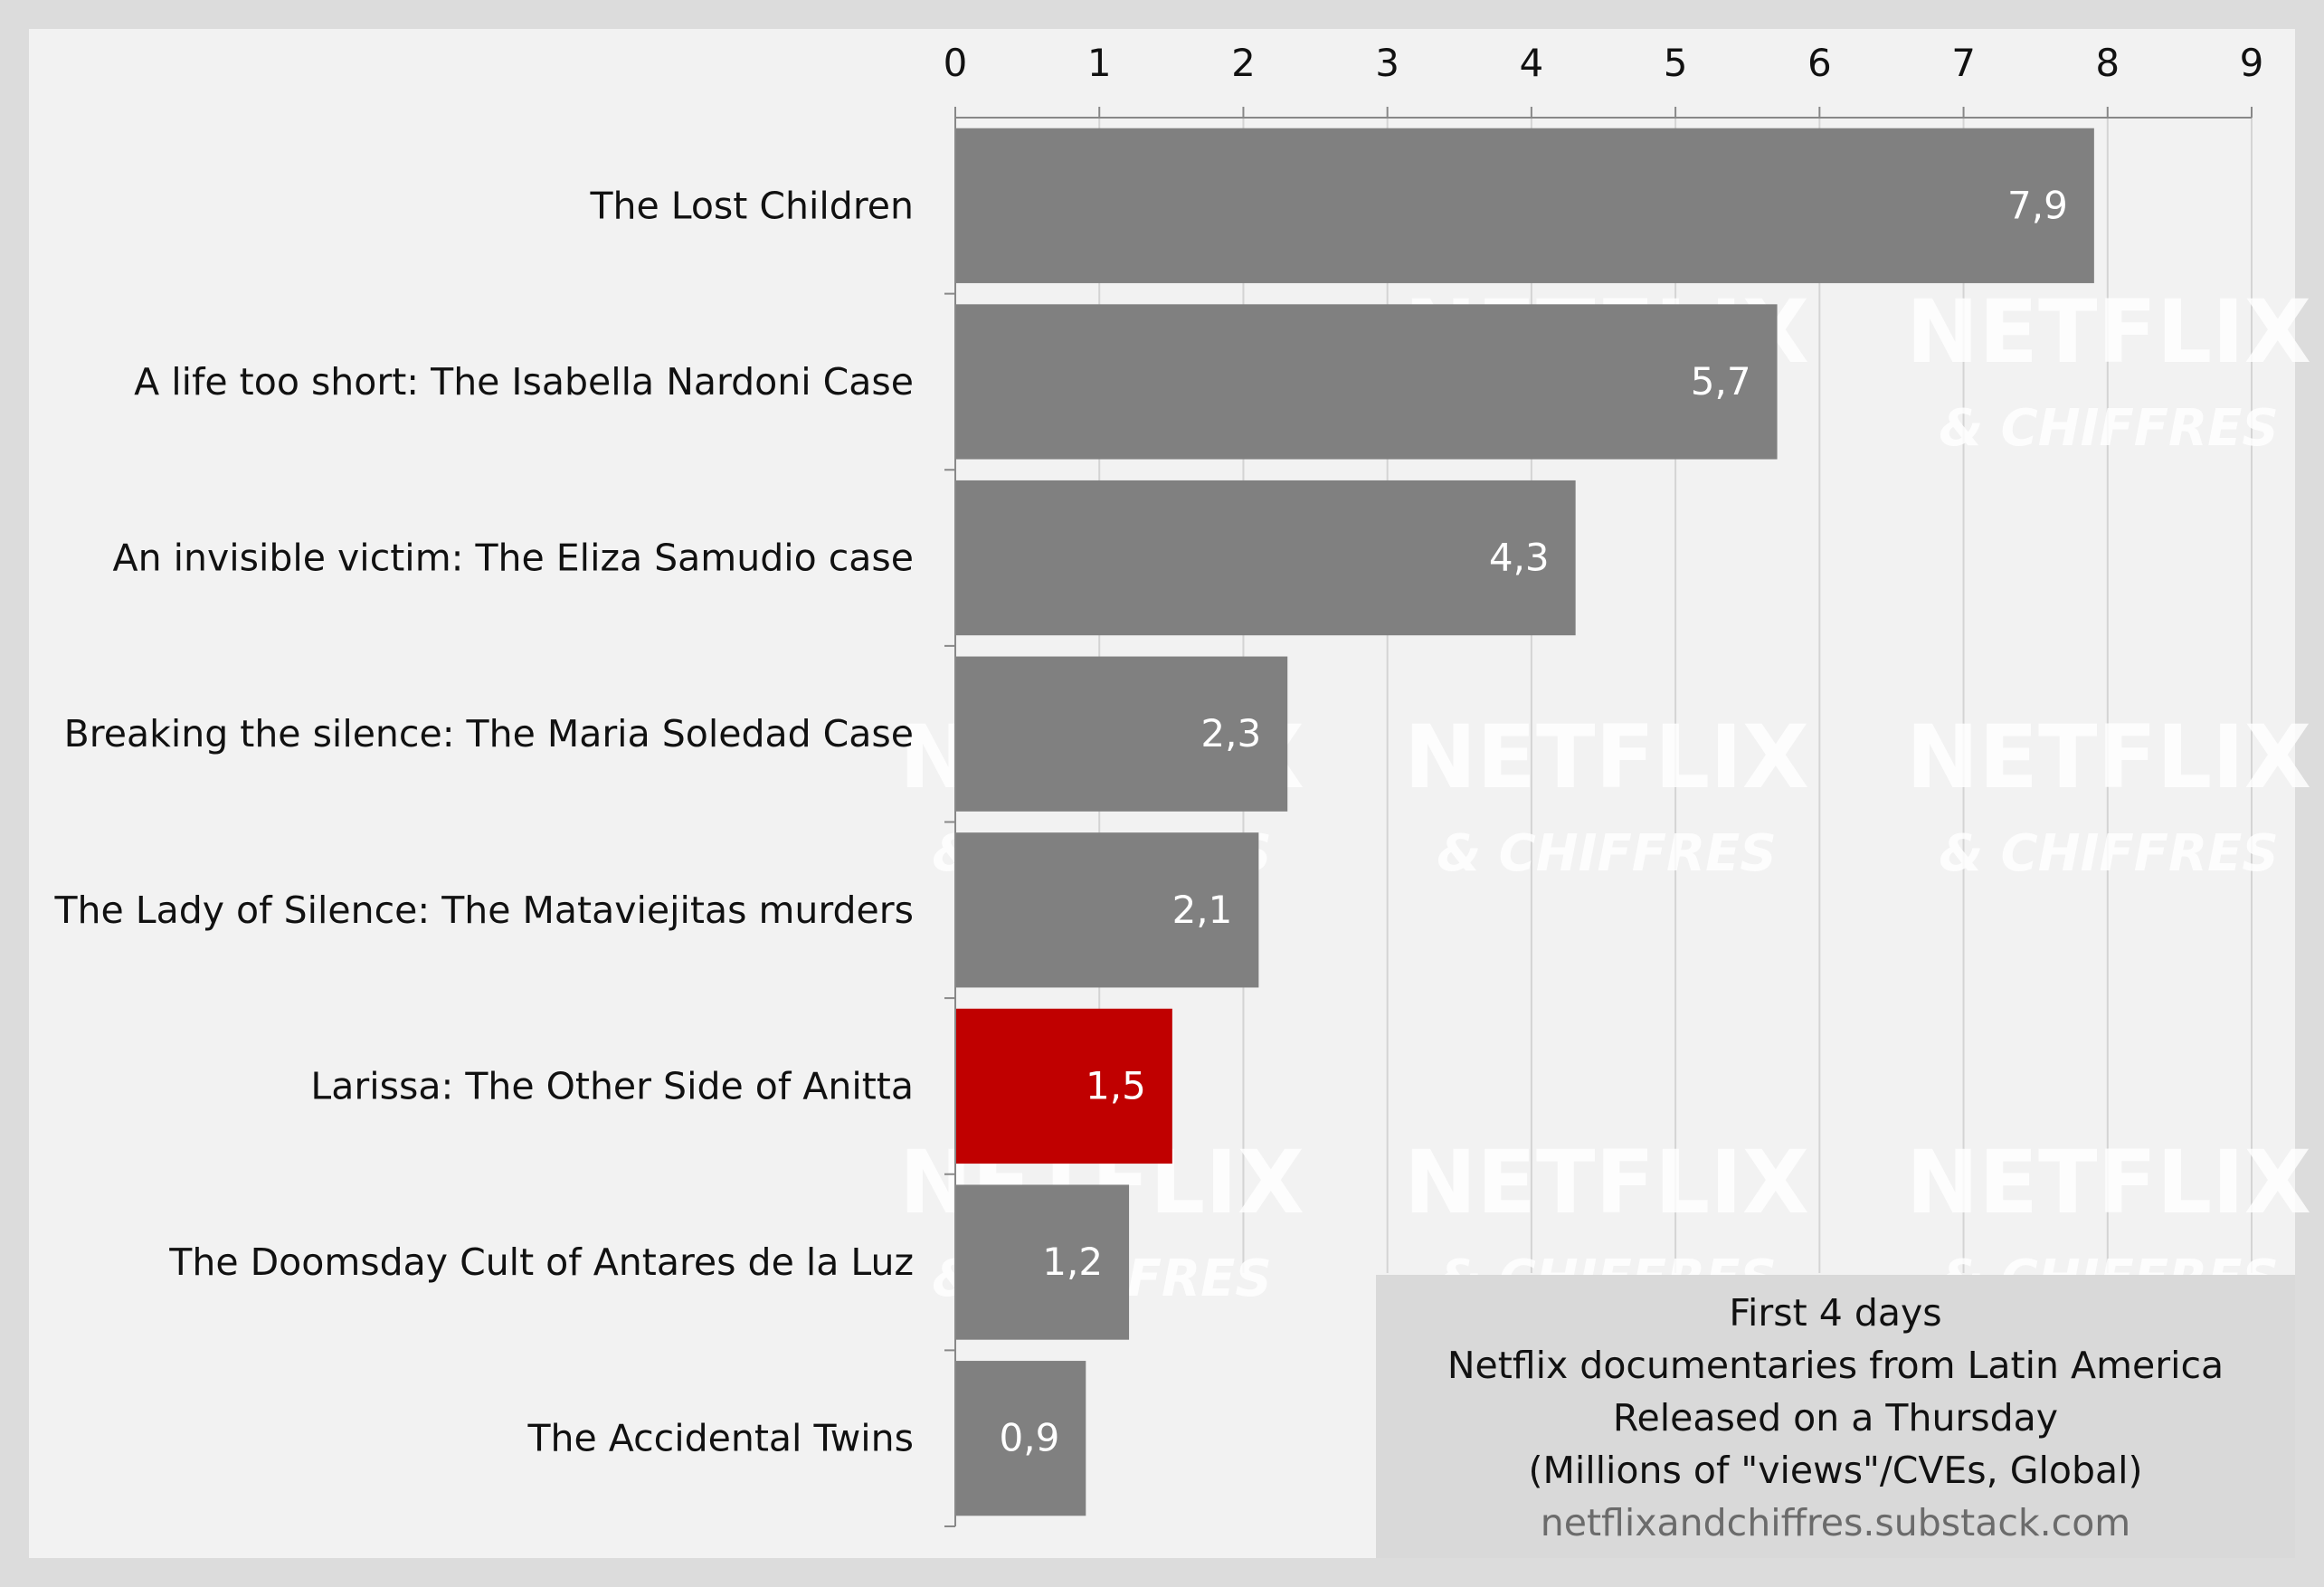 This screenshot has height=1587, width=2324. I want to click on x-tick-label: 6, so click(1819, 63).